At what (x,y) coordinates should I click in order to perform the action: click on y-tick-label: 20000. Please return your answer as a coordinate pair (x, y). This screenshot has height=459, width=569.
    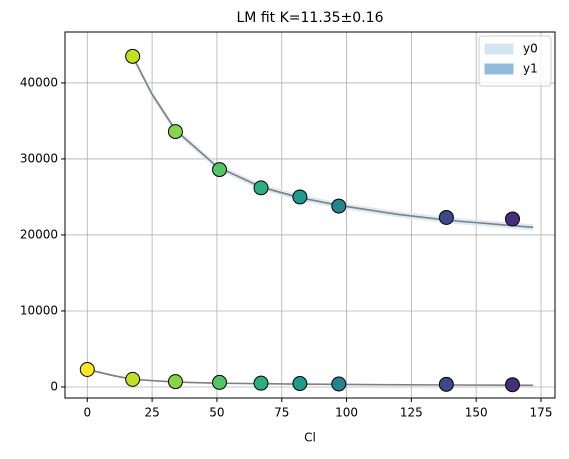
    Looking at the image, I should click on (39, 234).